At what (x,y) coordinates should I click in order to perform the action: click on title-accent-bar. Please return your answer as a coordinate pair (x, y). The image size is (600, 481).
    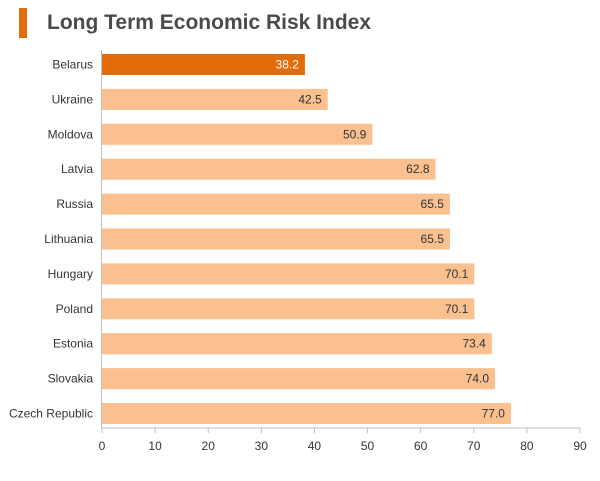
    Looking at the image, I should click on (23, 23).